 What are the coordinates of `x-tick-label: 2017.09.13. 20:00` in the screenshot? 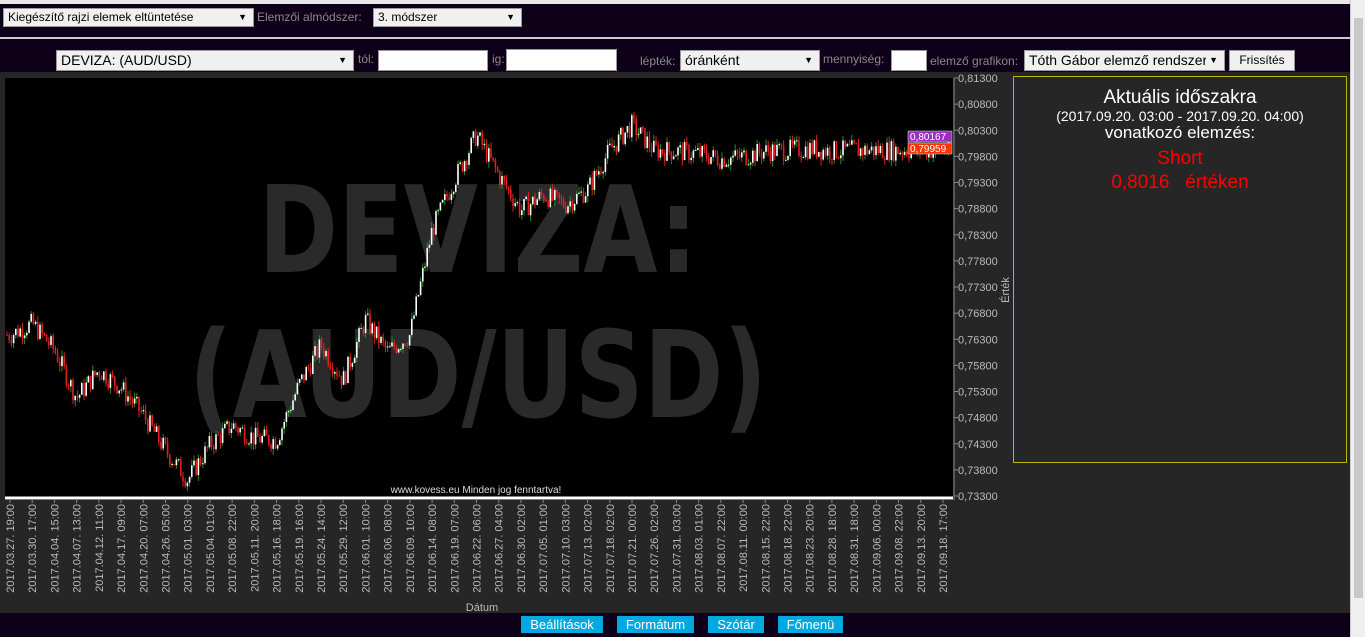 It's located at (922, 548).